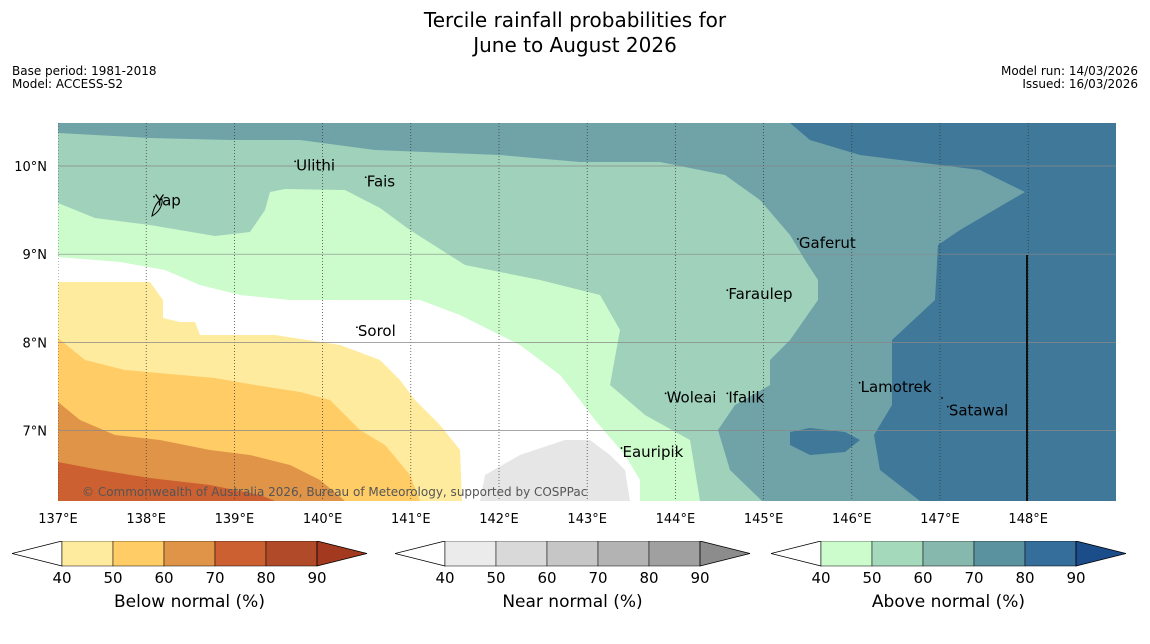  I want to click on place-yap: Yap, so click(167, 201).